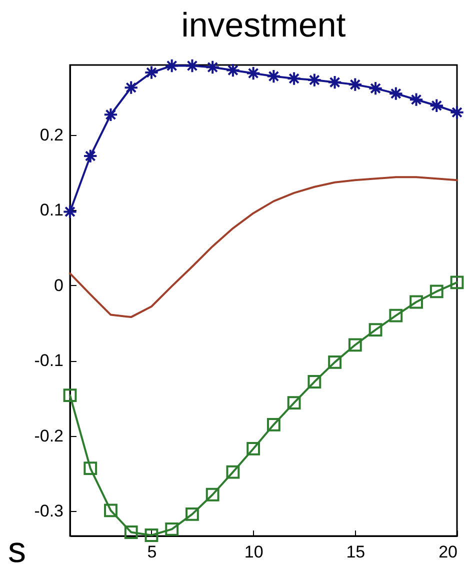 The width and height of the screenshot is (476, 577). Describe the element at coordinates (52, 210) in the screenshot. I see `y-tick-label: 0.1` at that location.